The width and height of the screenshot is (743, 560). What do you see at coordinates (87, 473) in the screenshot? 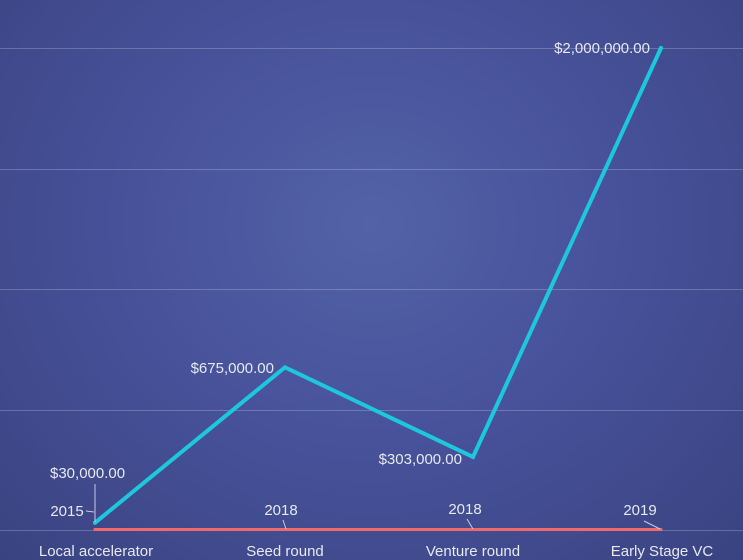
I see `data-label-amount: $30,000.00` at bounding box center [87, 473].